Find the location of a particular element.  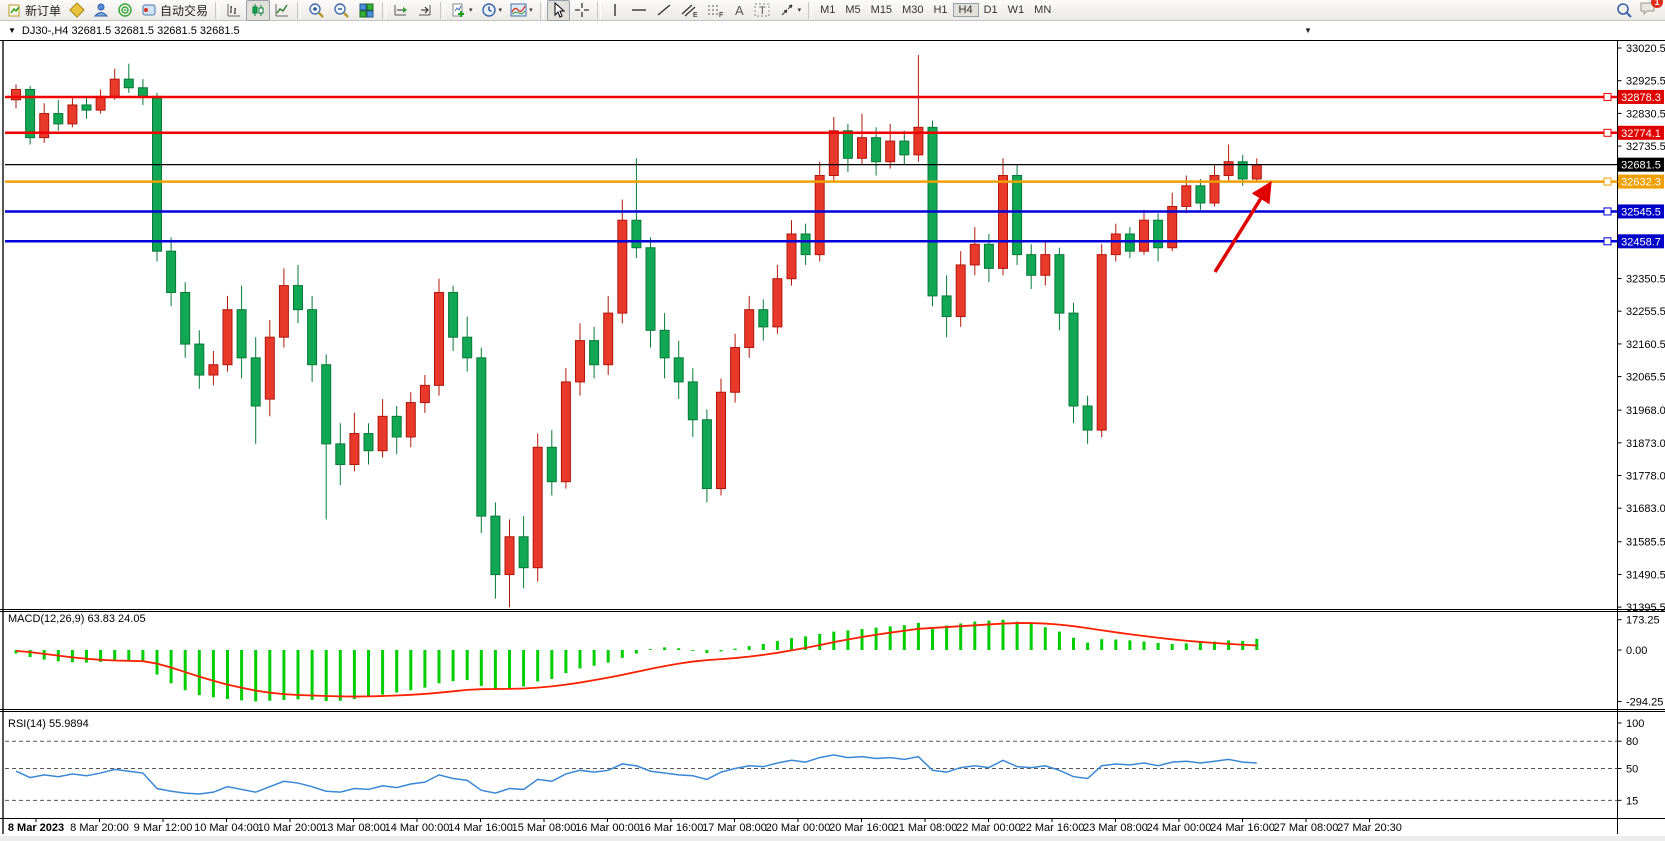

chat-badge: 1 is located at coordinates (1657, 4).